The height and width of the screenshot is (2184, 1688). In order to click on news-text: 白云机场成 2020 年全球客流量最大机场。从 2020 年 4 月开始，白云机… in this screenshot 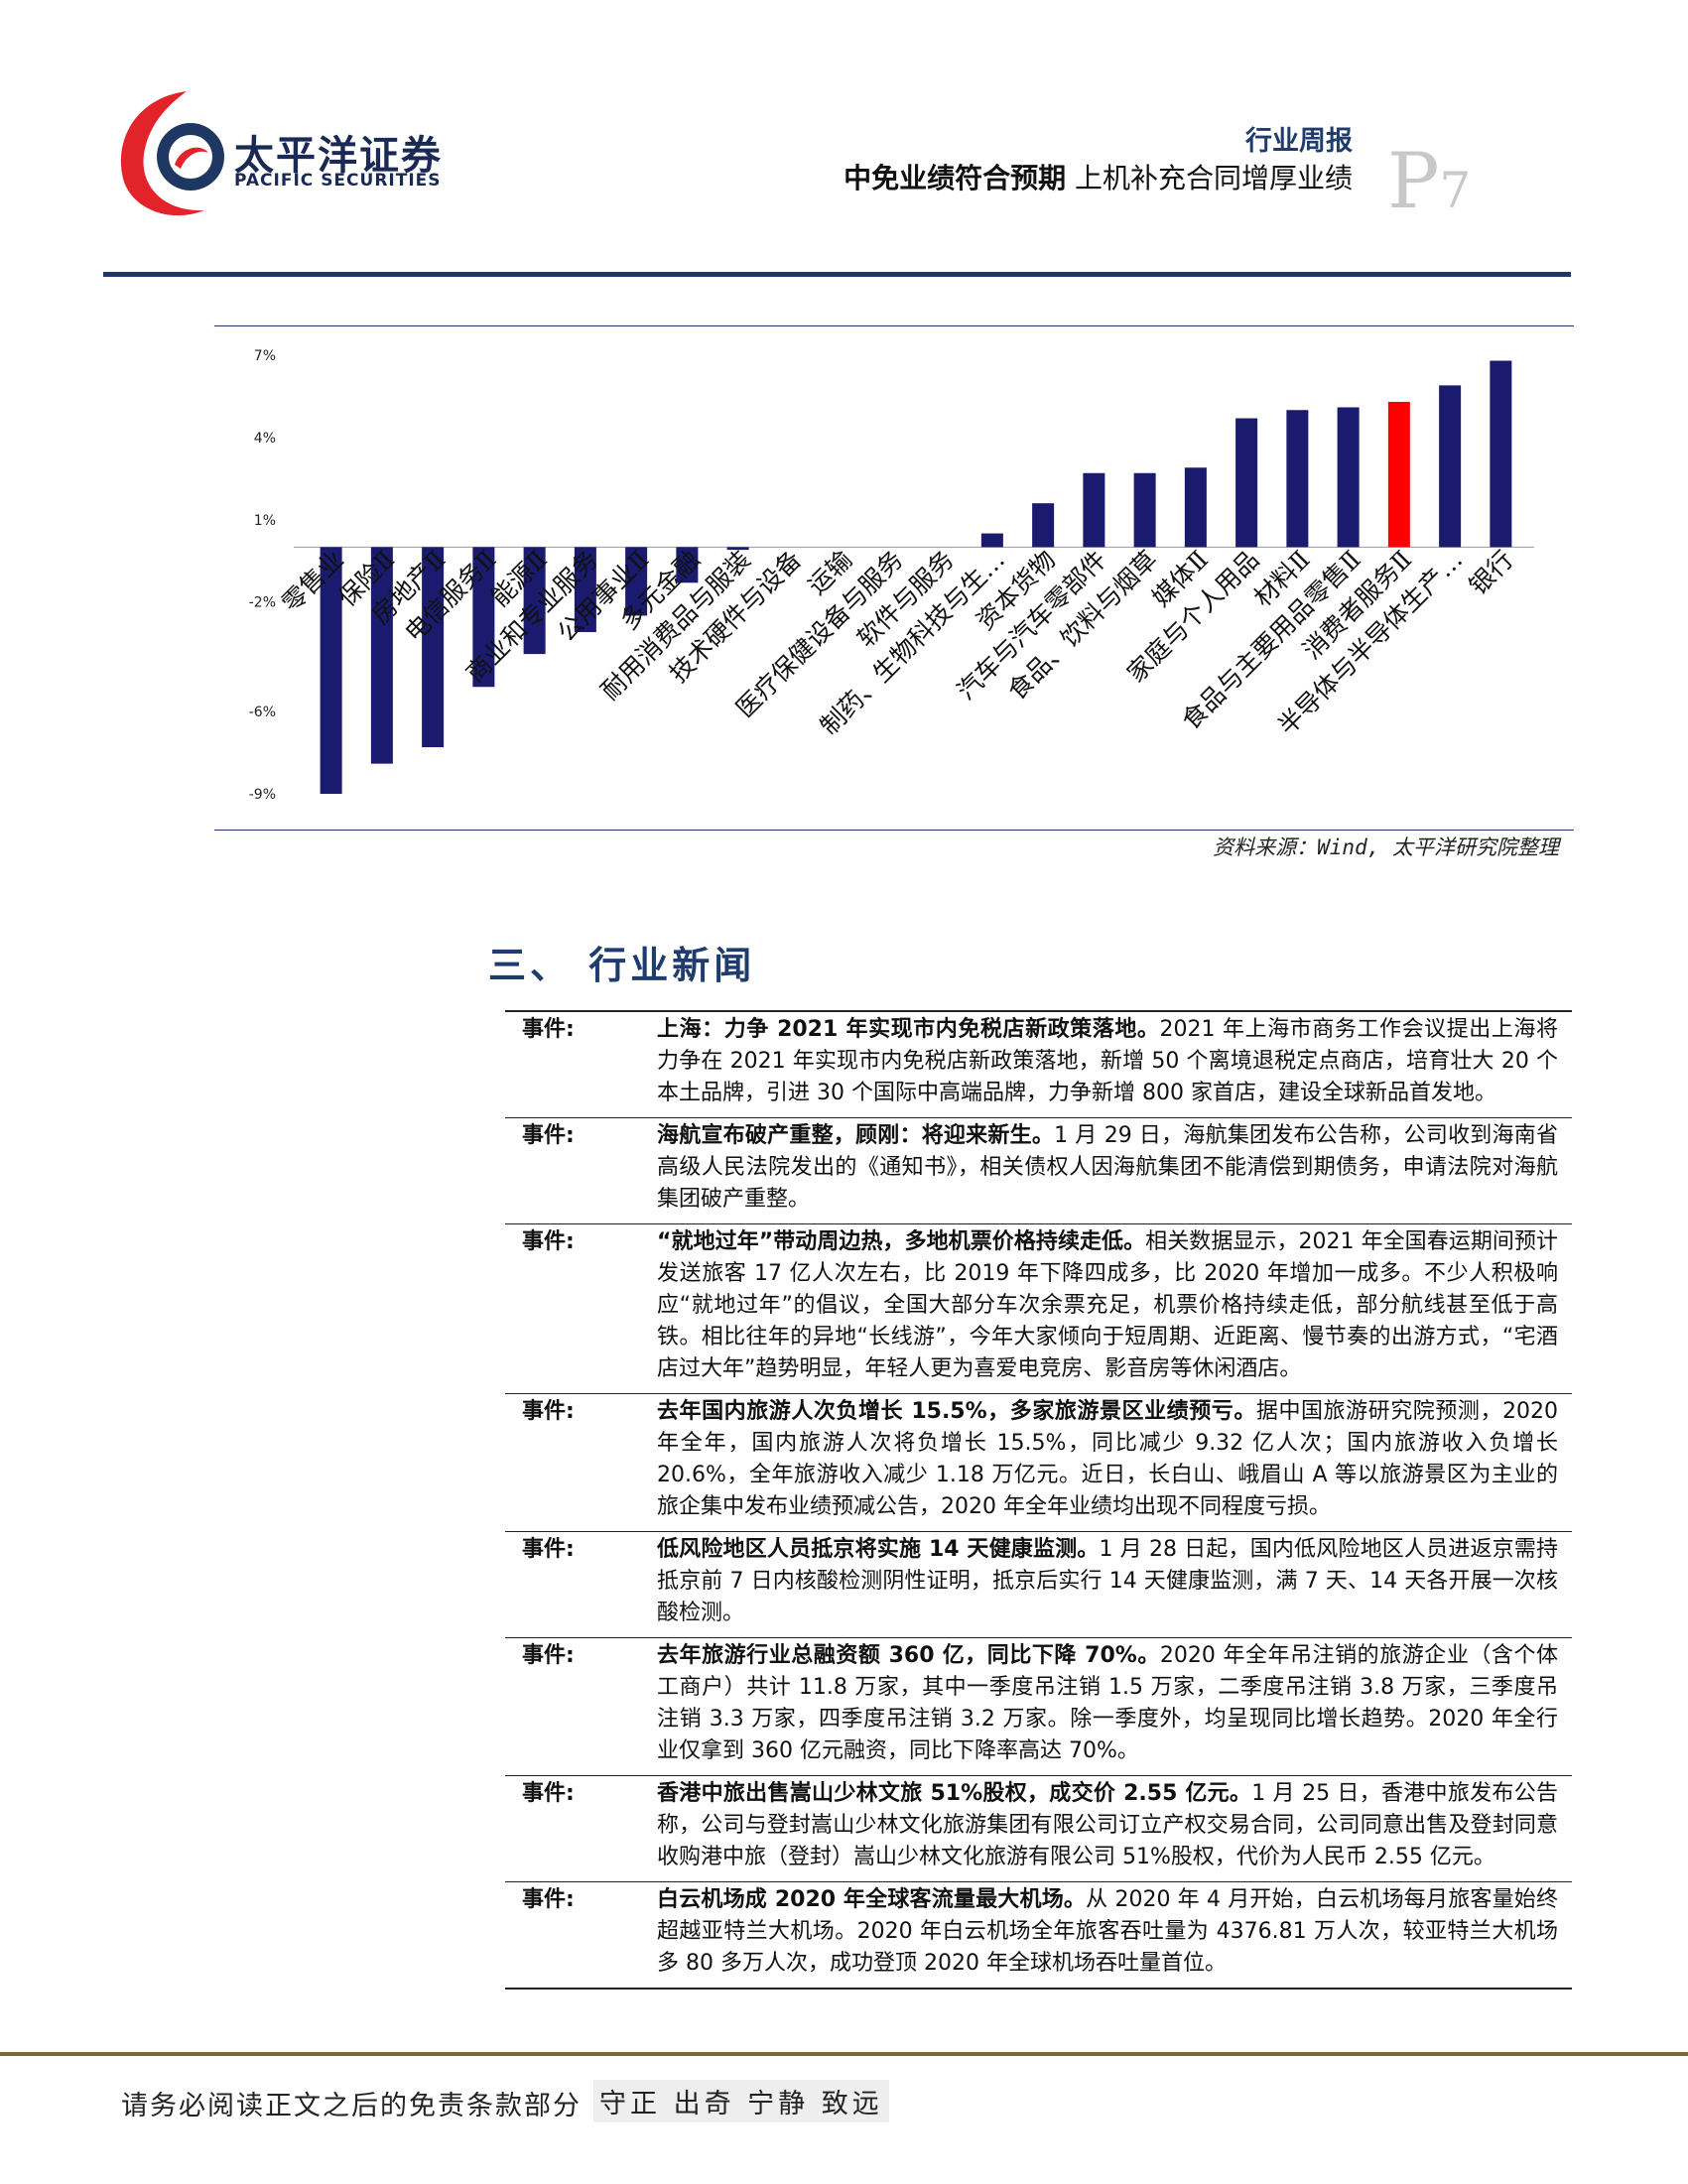, I will do `click(1114, 1932)`.